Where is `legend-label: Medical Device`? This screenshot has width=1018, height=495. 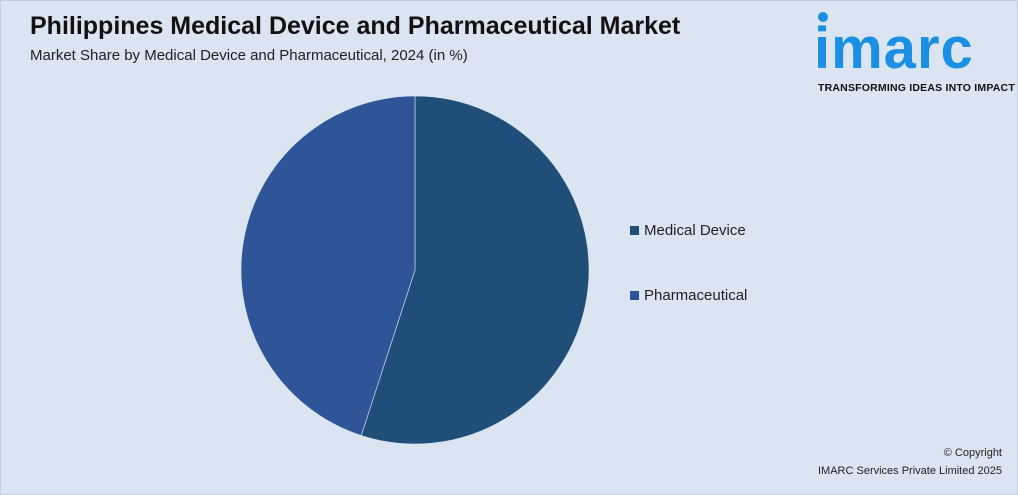 legend-label: Medical Device is located at coordinates (695, 230).